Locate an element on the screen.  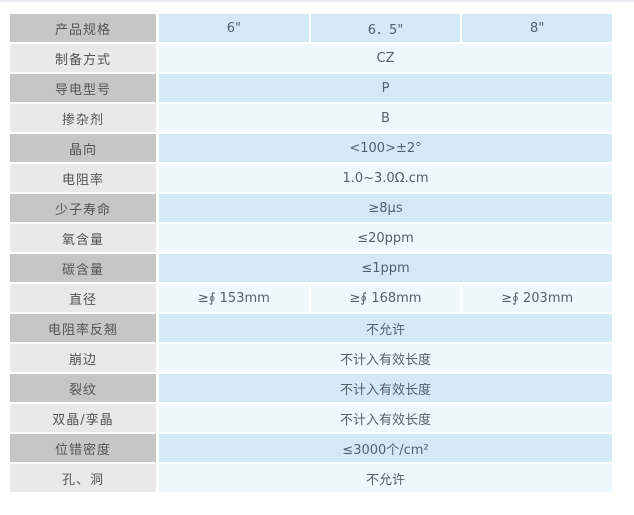
table-row: 电阻率 1.0~3.0Ω.cm is located at coordinates (311, 178).